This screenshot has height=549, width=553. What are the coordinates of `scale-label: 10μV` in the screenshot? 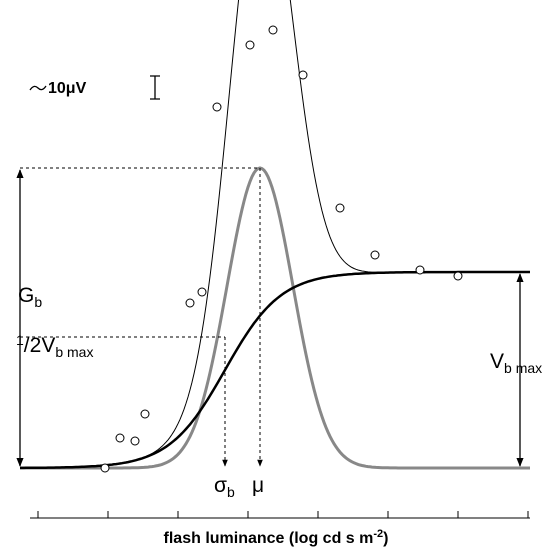 It's located at (67, 88).